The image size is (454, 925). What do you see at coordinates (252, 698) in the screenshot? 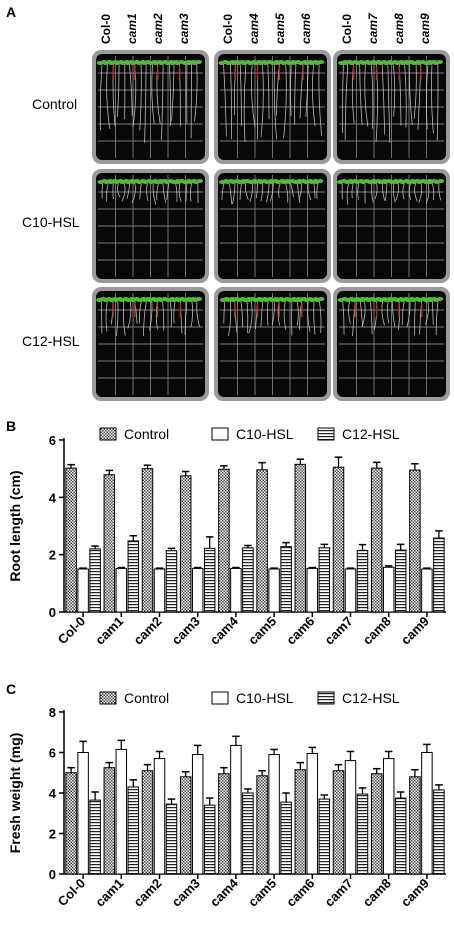
I see `legend-entry: C10-HSL` at bounding box center [252, 698].